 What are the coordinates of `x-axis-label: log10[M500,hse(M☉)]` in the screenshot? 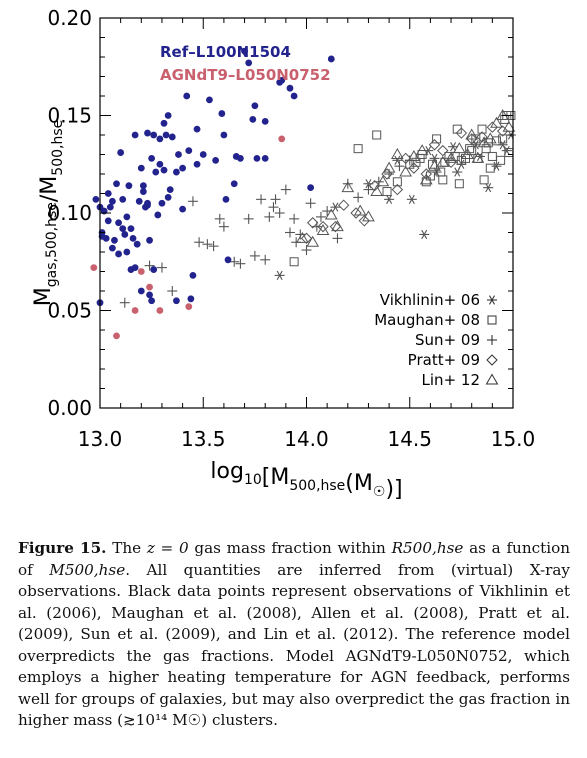 It's located at (306, 480).